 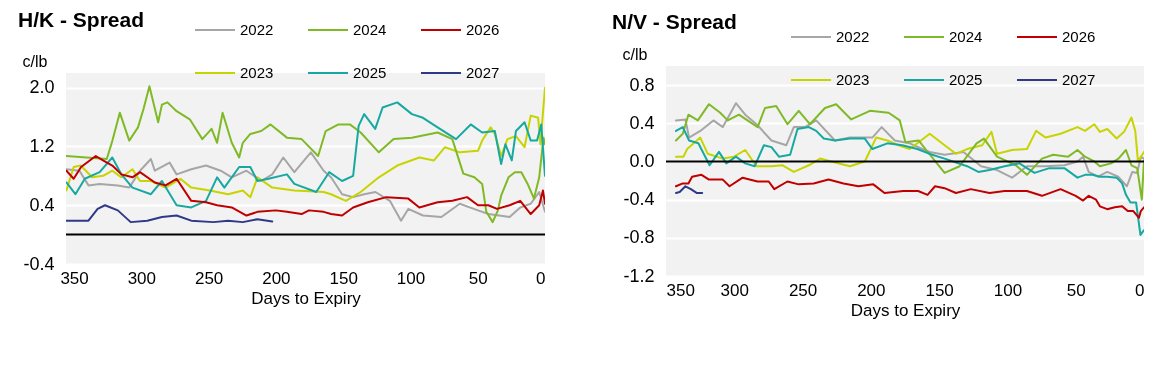 What do you see at coordinates (42, 87) in the screenshot?
I see `y-tick-label: 2.0` at bounding box center [42, 87].